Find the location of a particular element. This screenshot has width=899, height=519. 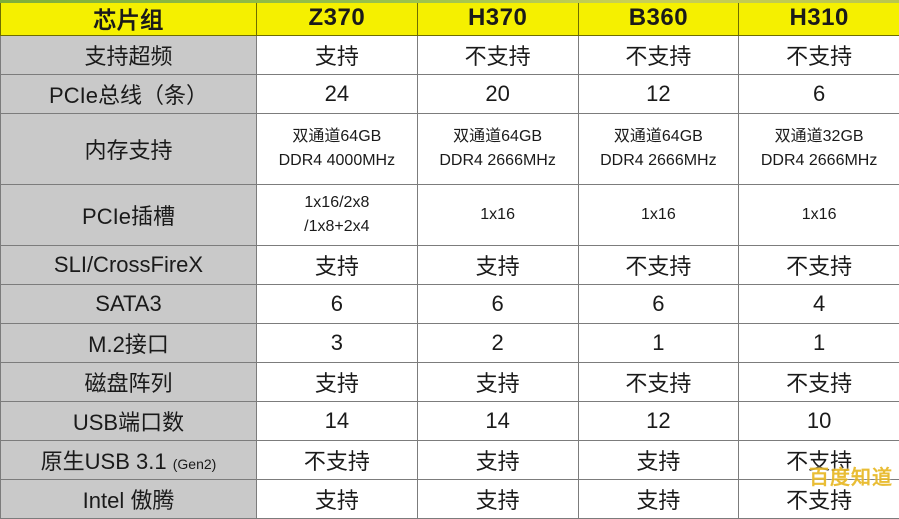

cell-line: 双通道32GB is located at coordinates (819, 137).